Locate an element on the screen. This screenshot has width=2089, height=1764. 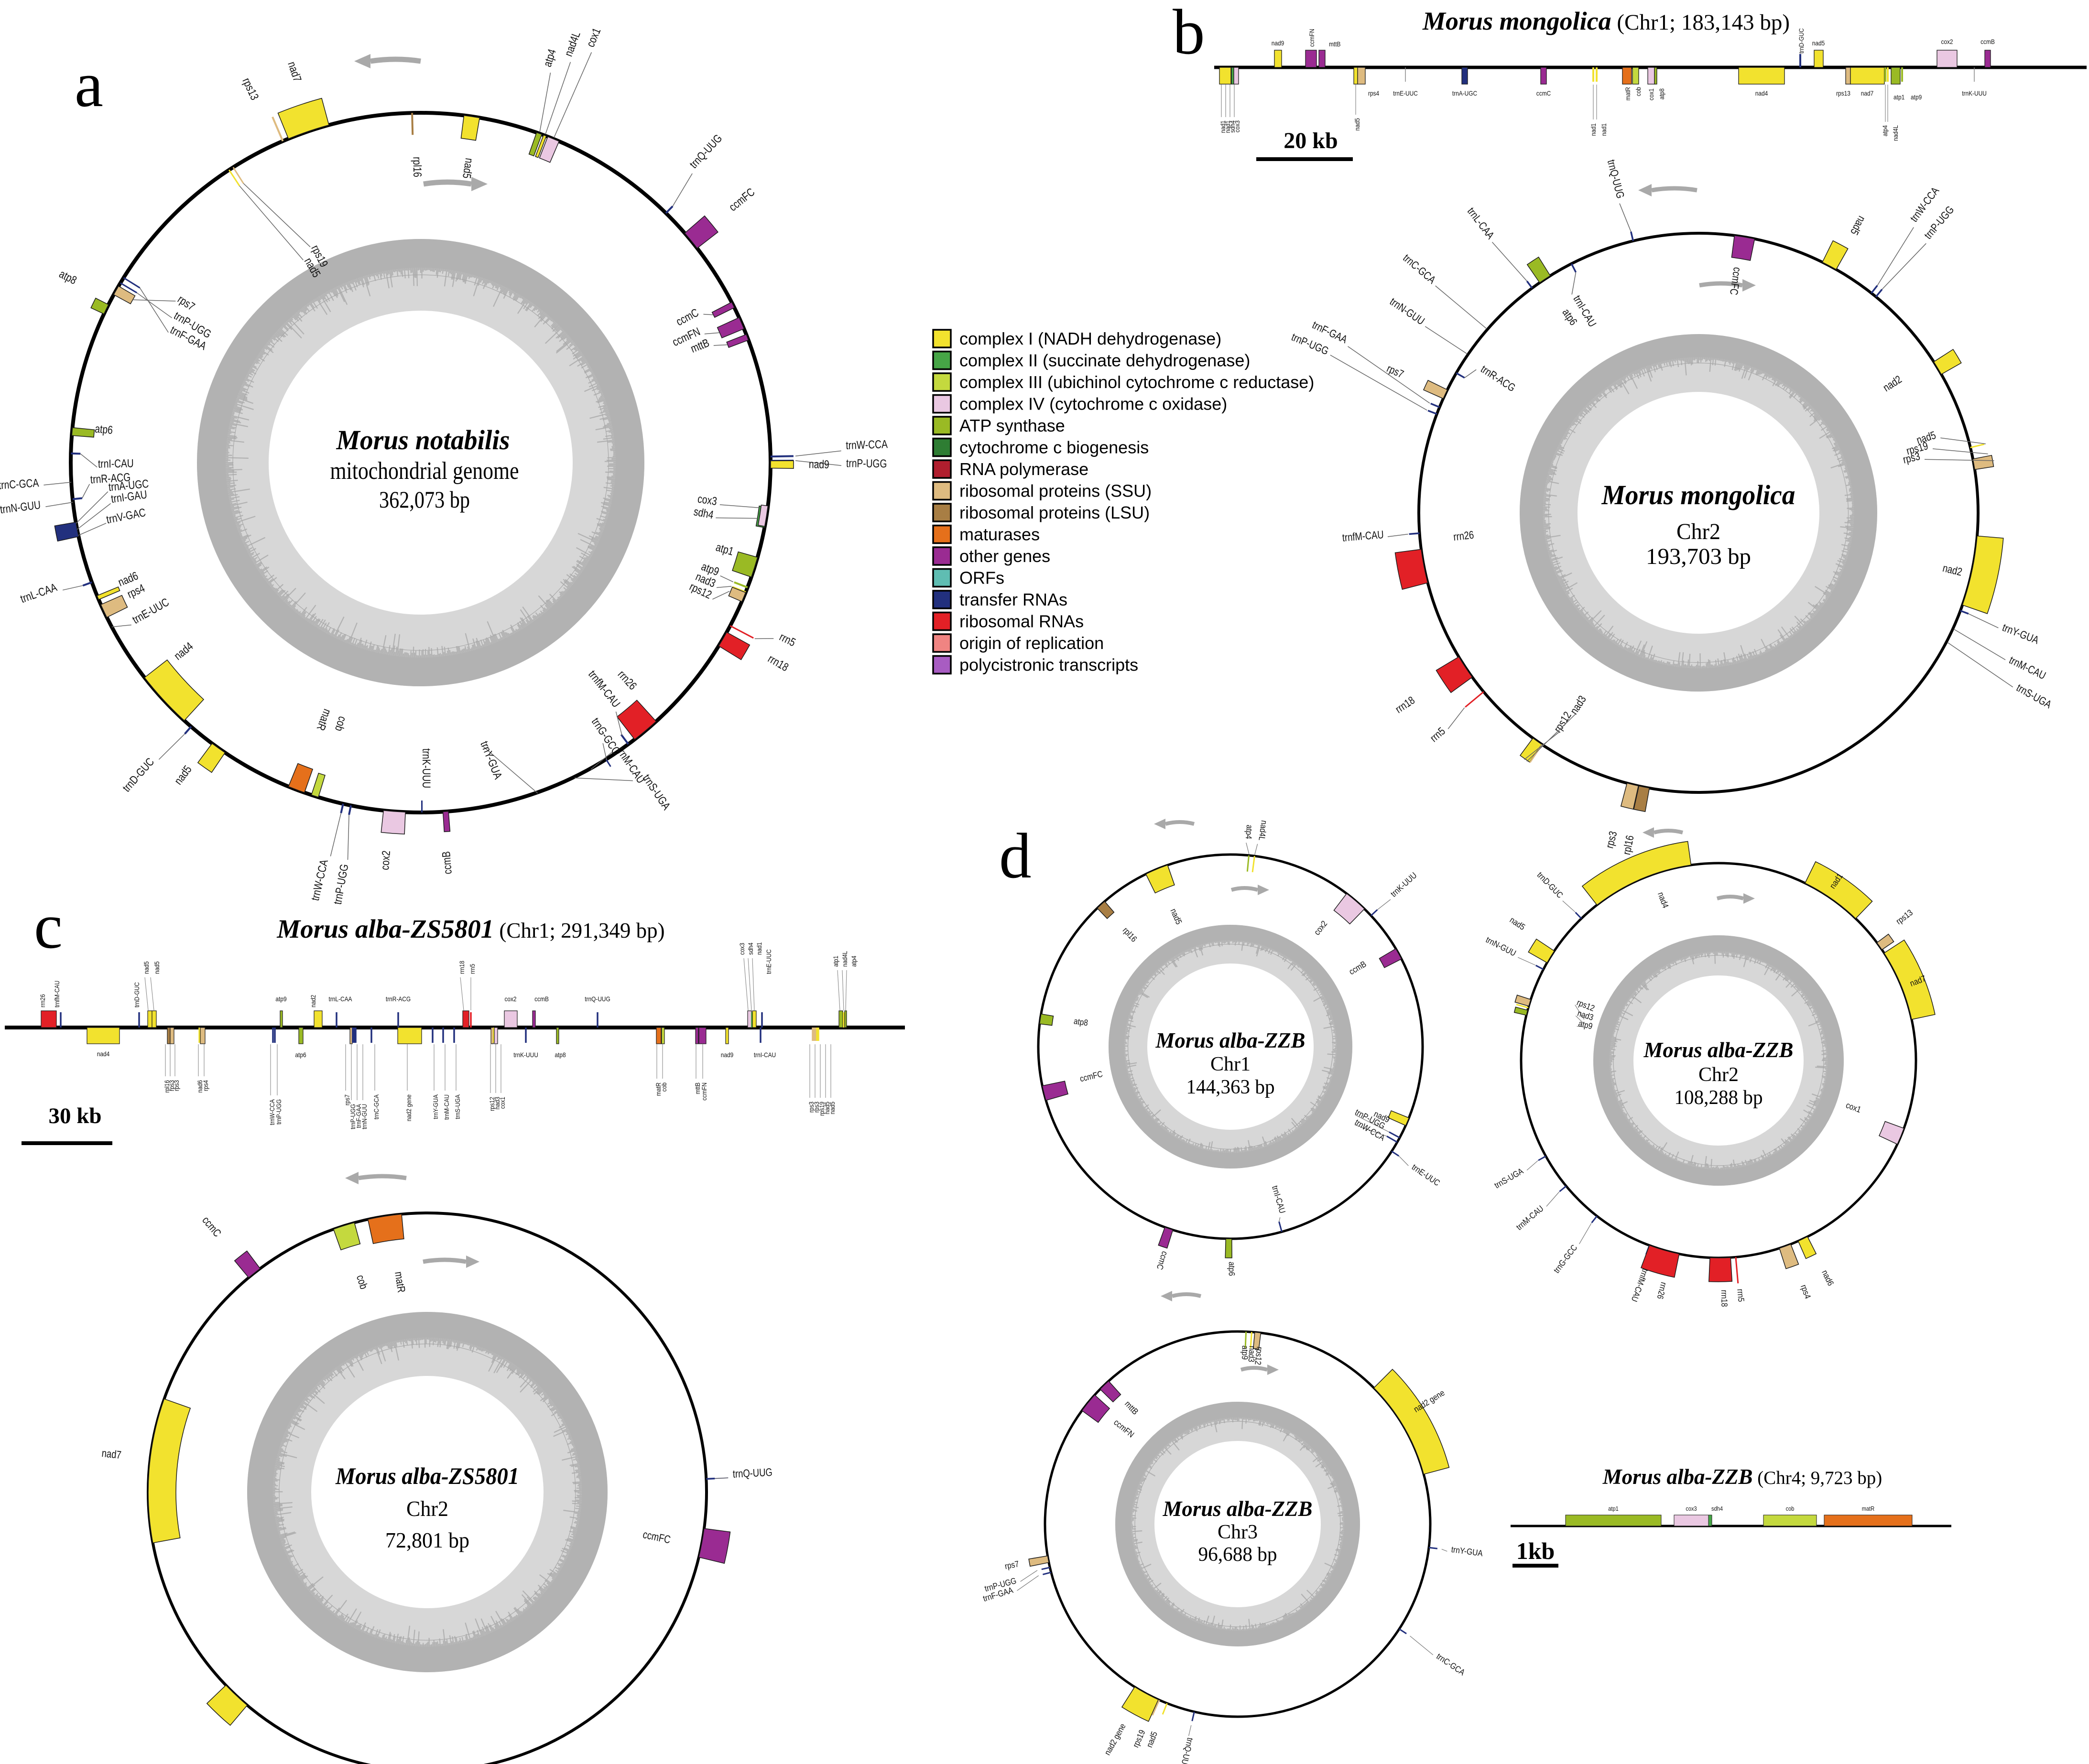
svg-text: rps12 is located at coordinates (492, 1104).